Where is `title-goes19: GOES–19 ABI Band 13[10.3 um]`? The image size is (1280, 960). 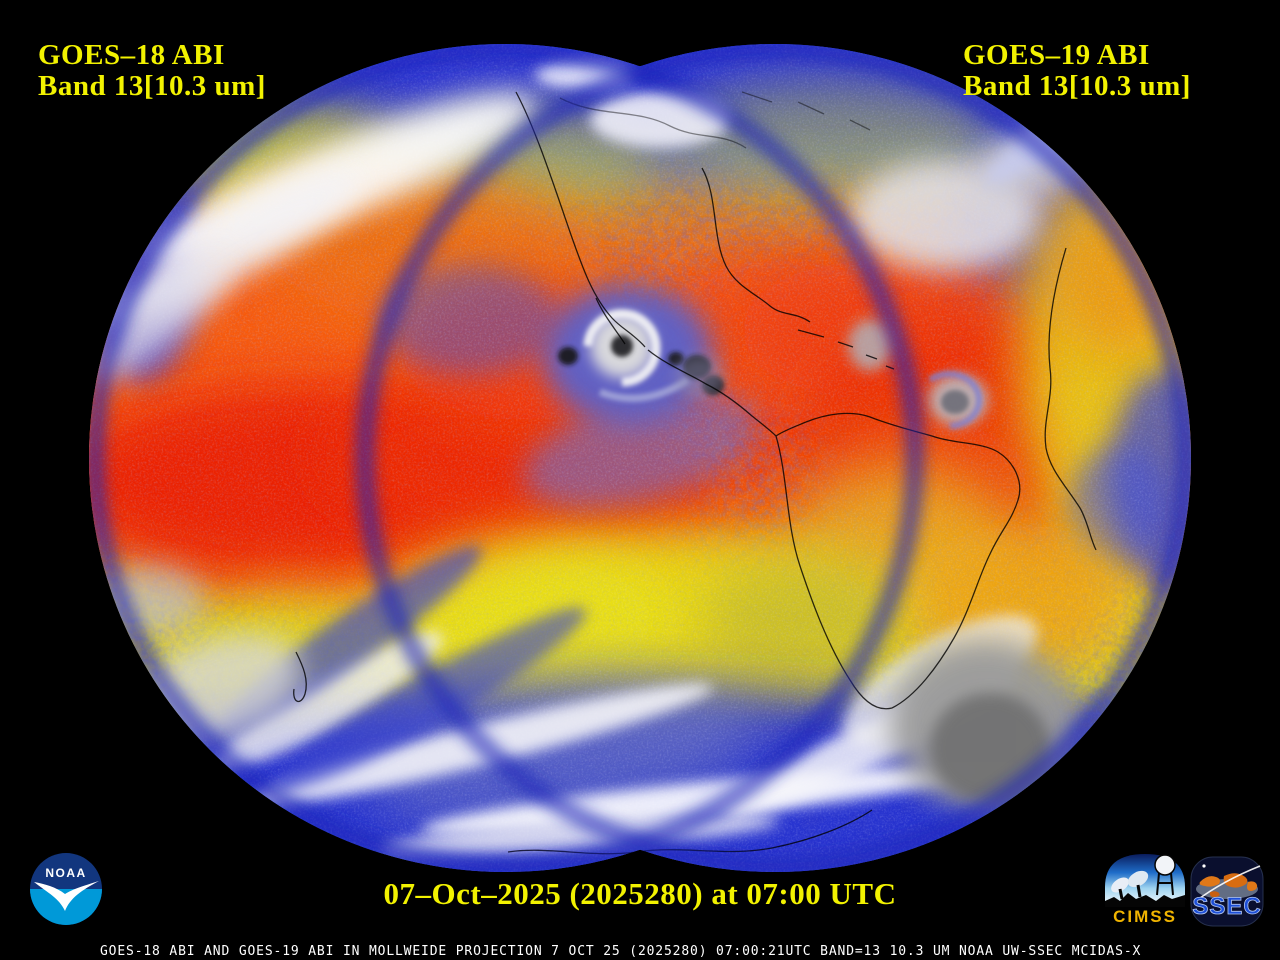 title-goes19: GOES–19 ABI Band 13[10.3 um] is located at coordinates (1077, 71).